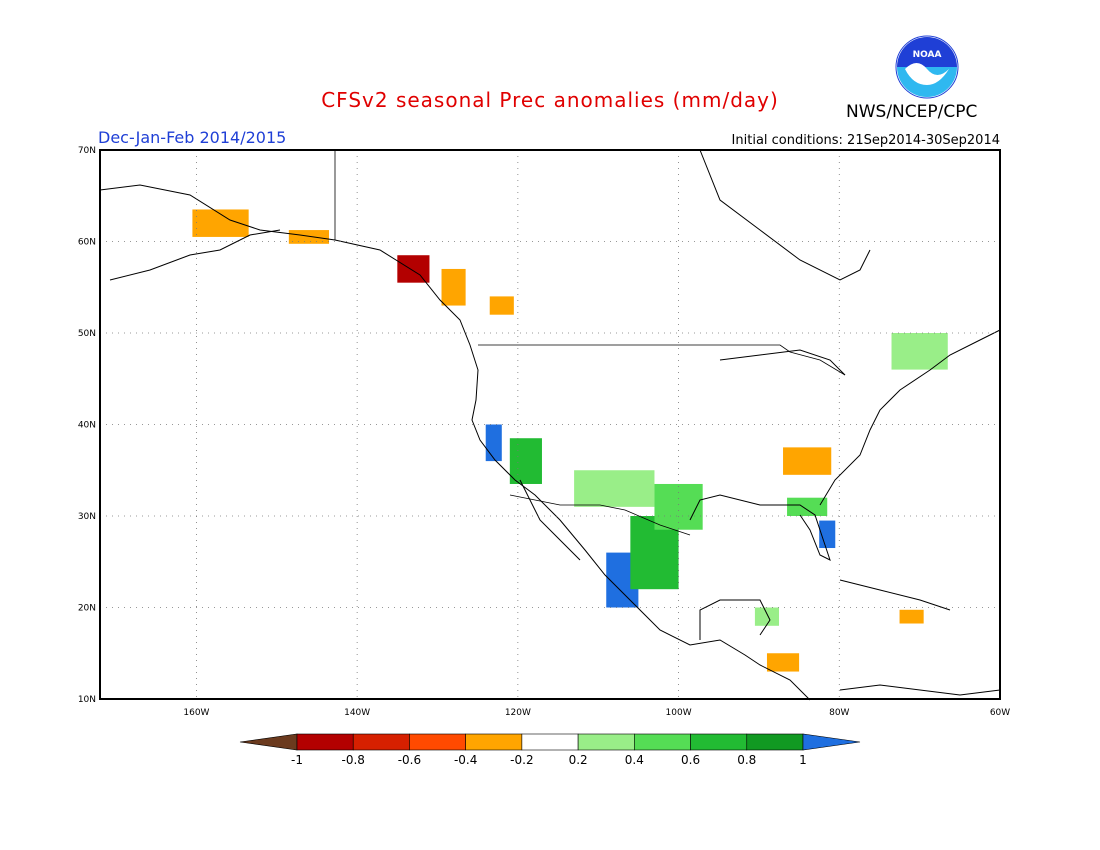 This screenshot has width=1100, height=850. Describe the element at coordinates (679, 713) in the screenshot. I see `lon-tick-label: 100W` at that location.